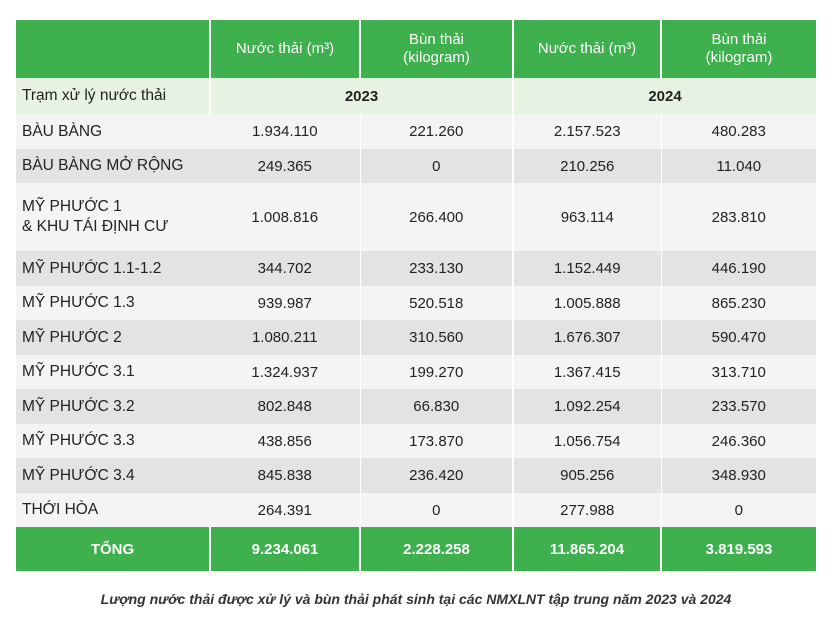 Image resolution: width=832 pixels, height=625 pixels. I want to click on sludge-2024-cell: 590.470, so click(738, 337).